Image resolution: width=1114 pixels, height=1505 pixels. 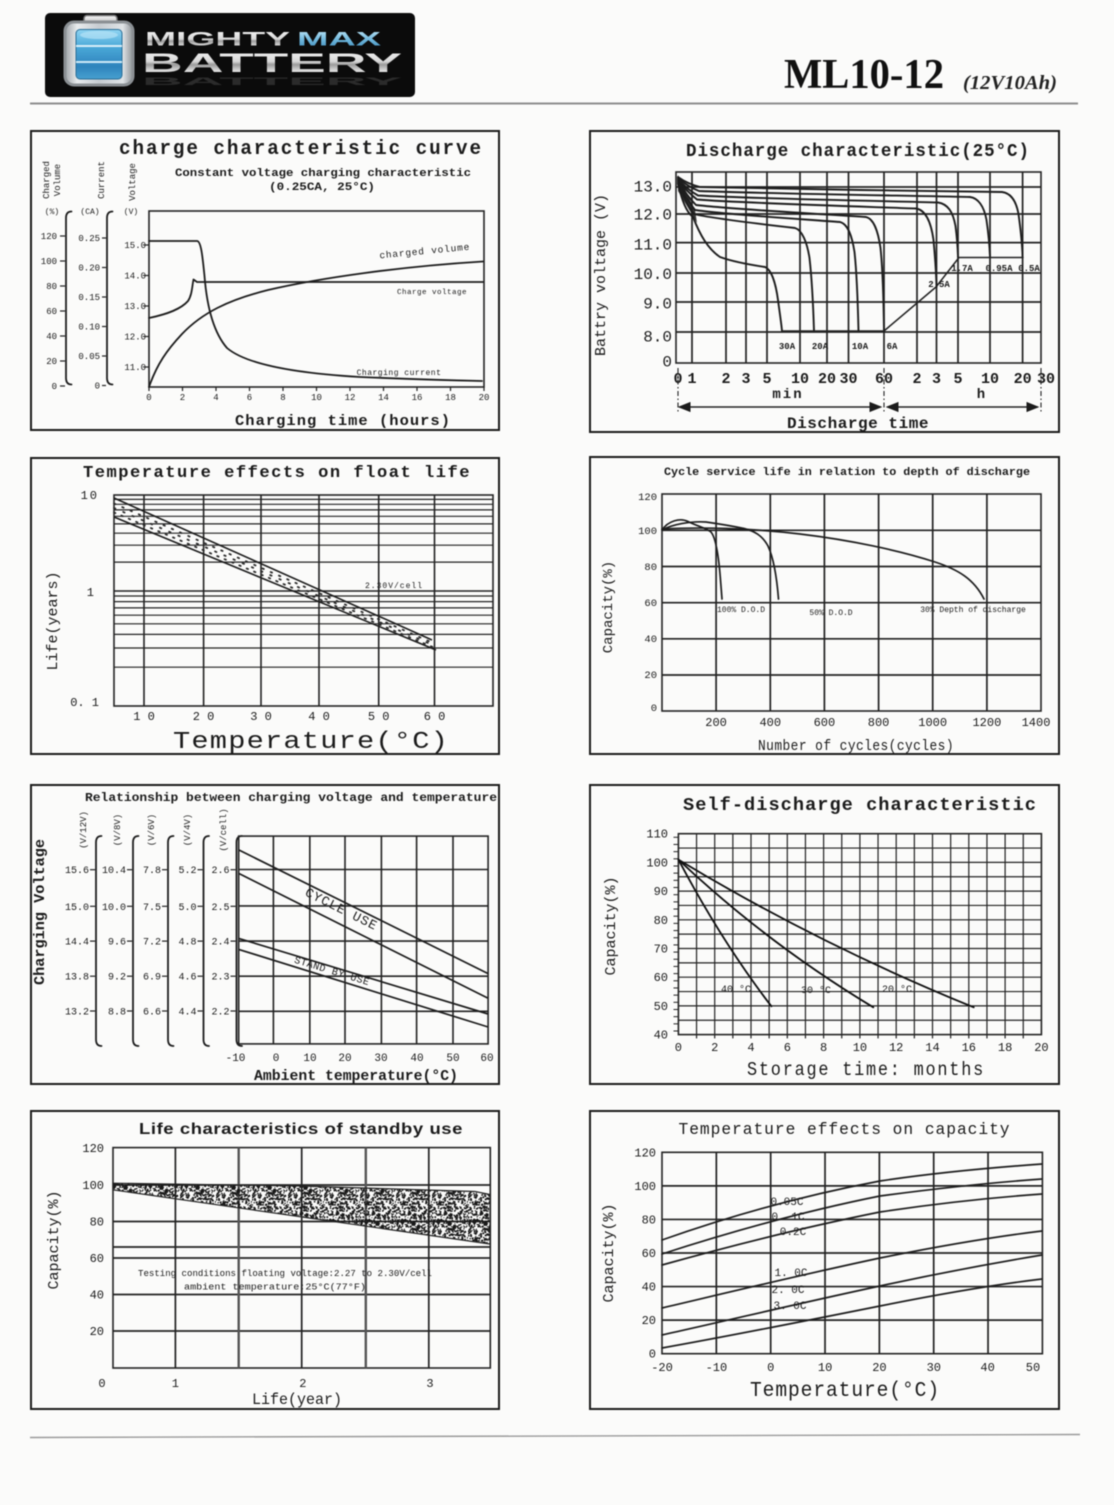 I want to click on svg-text: 2.30V/cell, so click(x=394, y=586).